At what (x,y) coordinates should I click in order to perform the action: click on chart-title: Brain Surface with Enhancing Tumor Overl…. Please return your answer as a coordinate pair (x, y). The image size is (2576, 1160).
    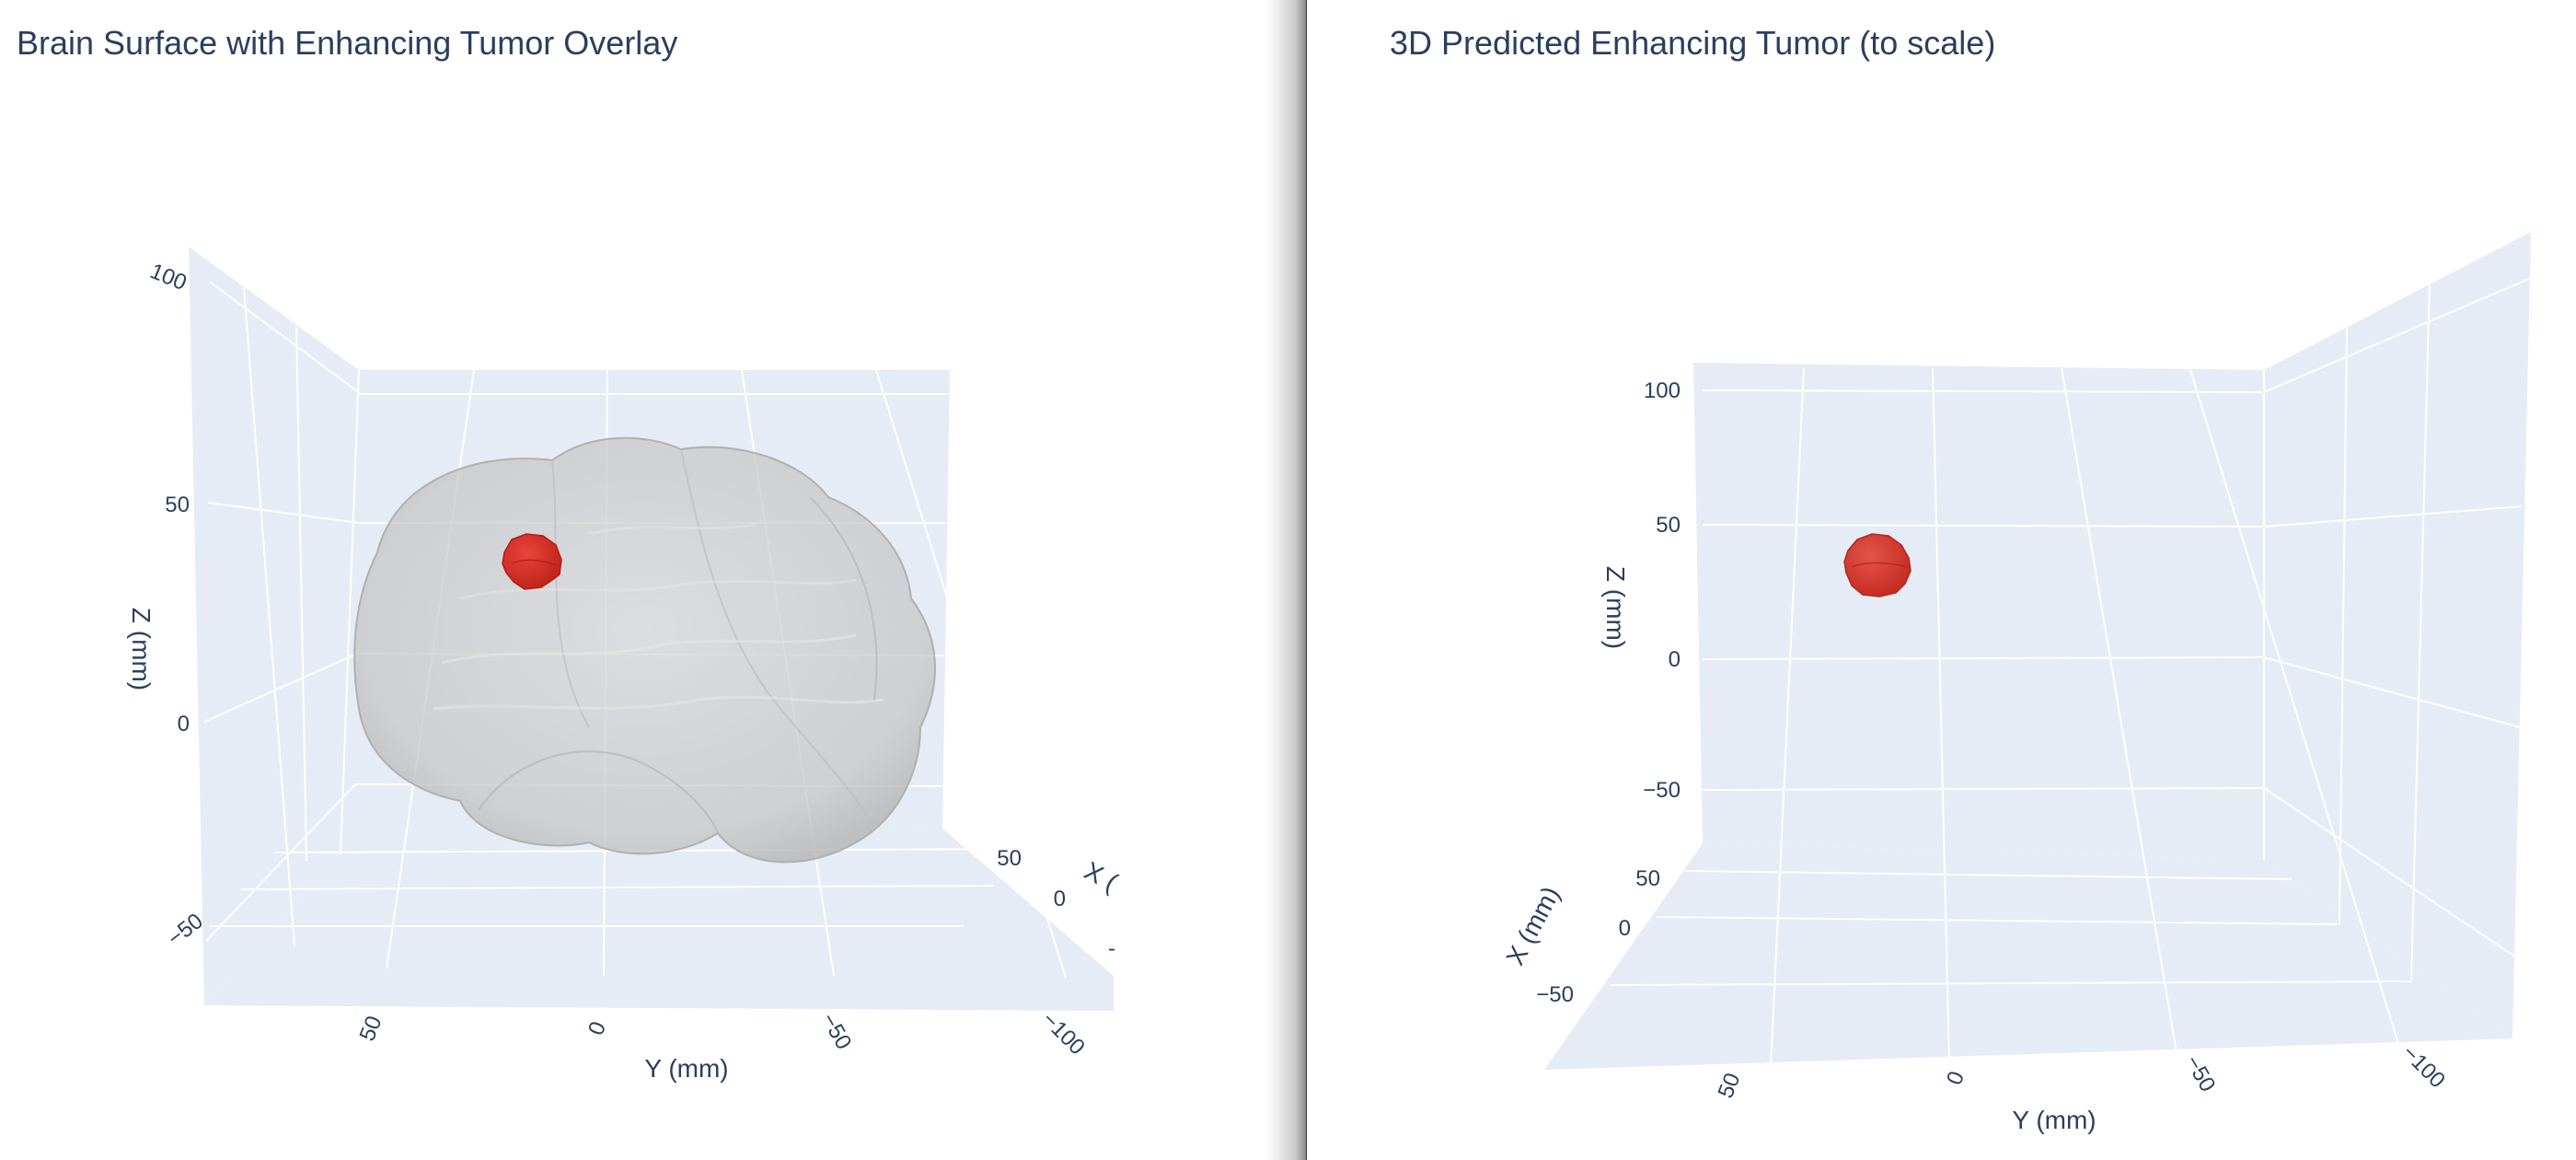
    Looking at the image, I should click on (347, 43).